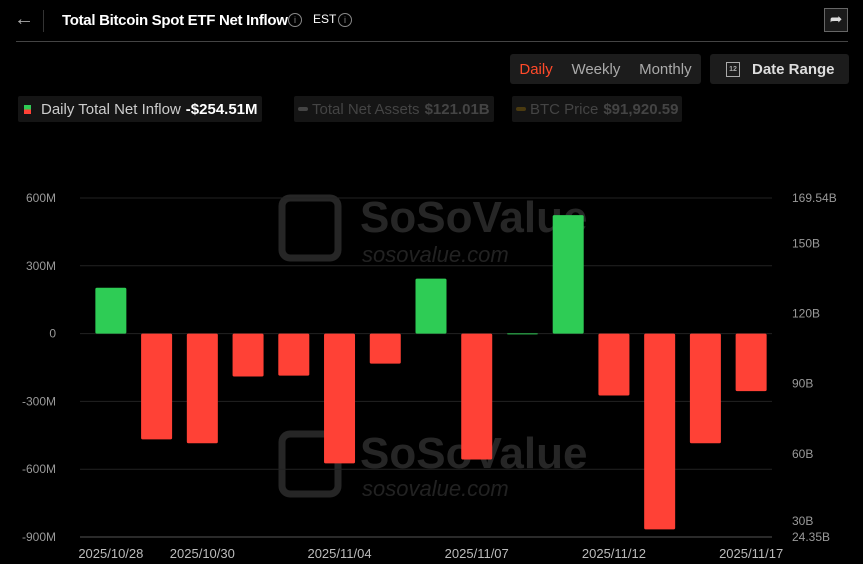  I want to click on y2-tick-label: 120B, so click(806, 314).